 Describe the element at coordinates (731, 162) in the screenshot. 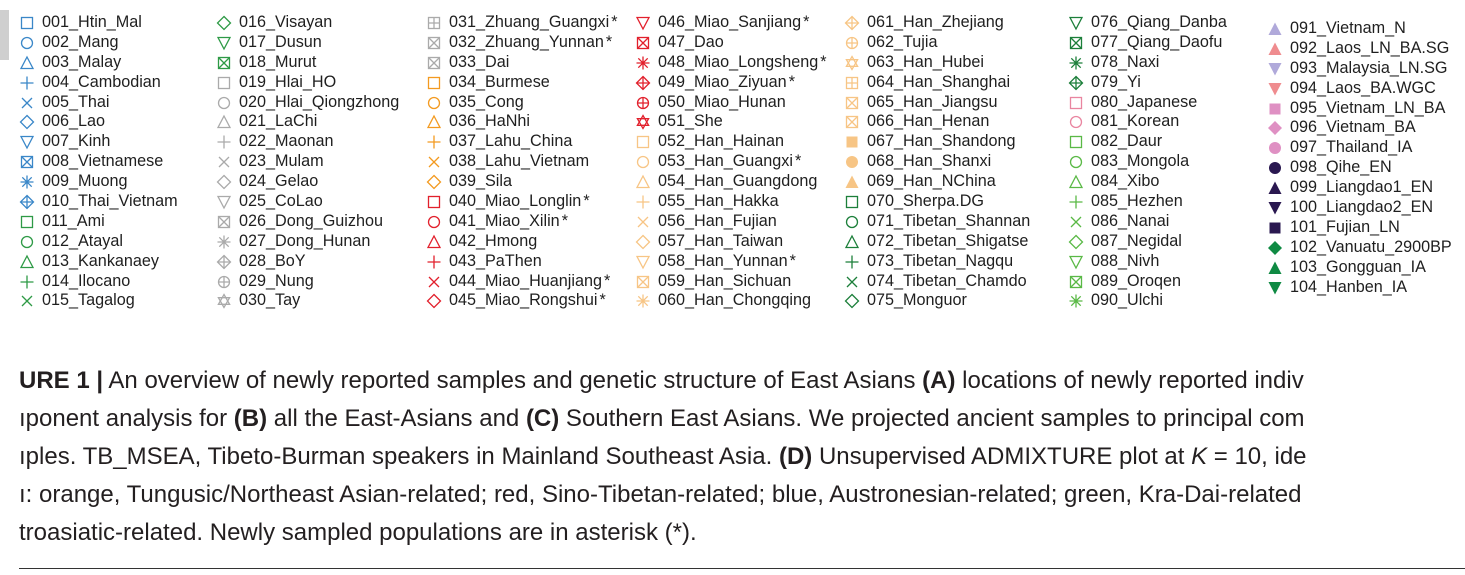

I see `legend-item: 053_Han_Guangxi *` at that location.